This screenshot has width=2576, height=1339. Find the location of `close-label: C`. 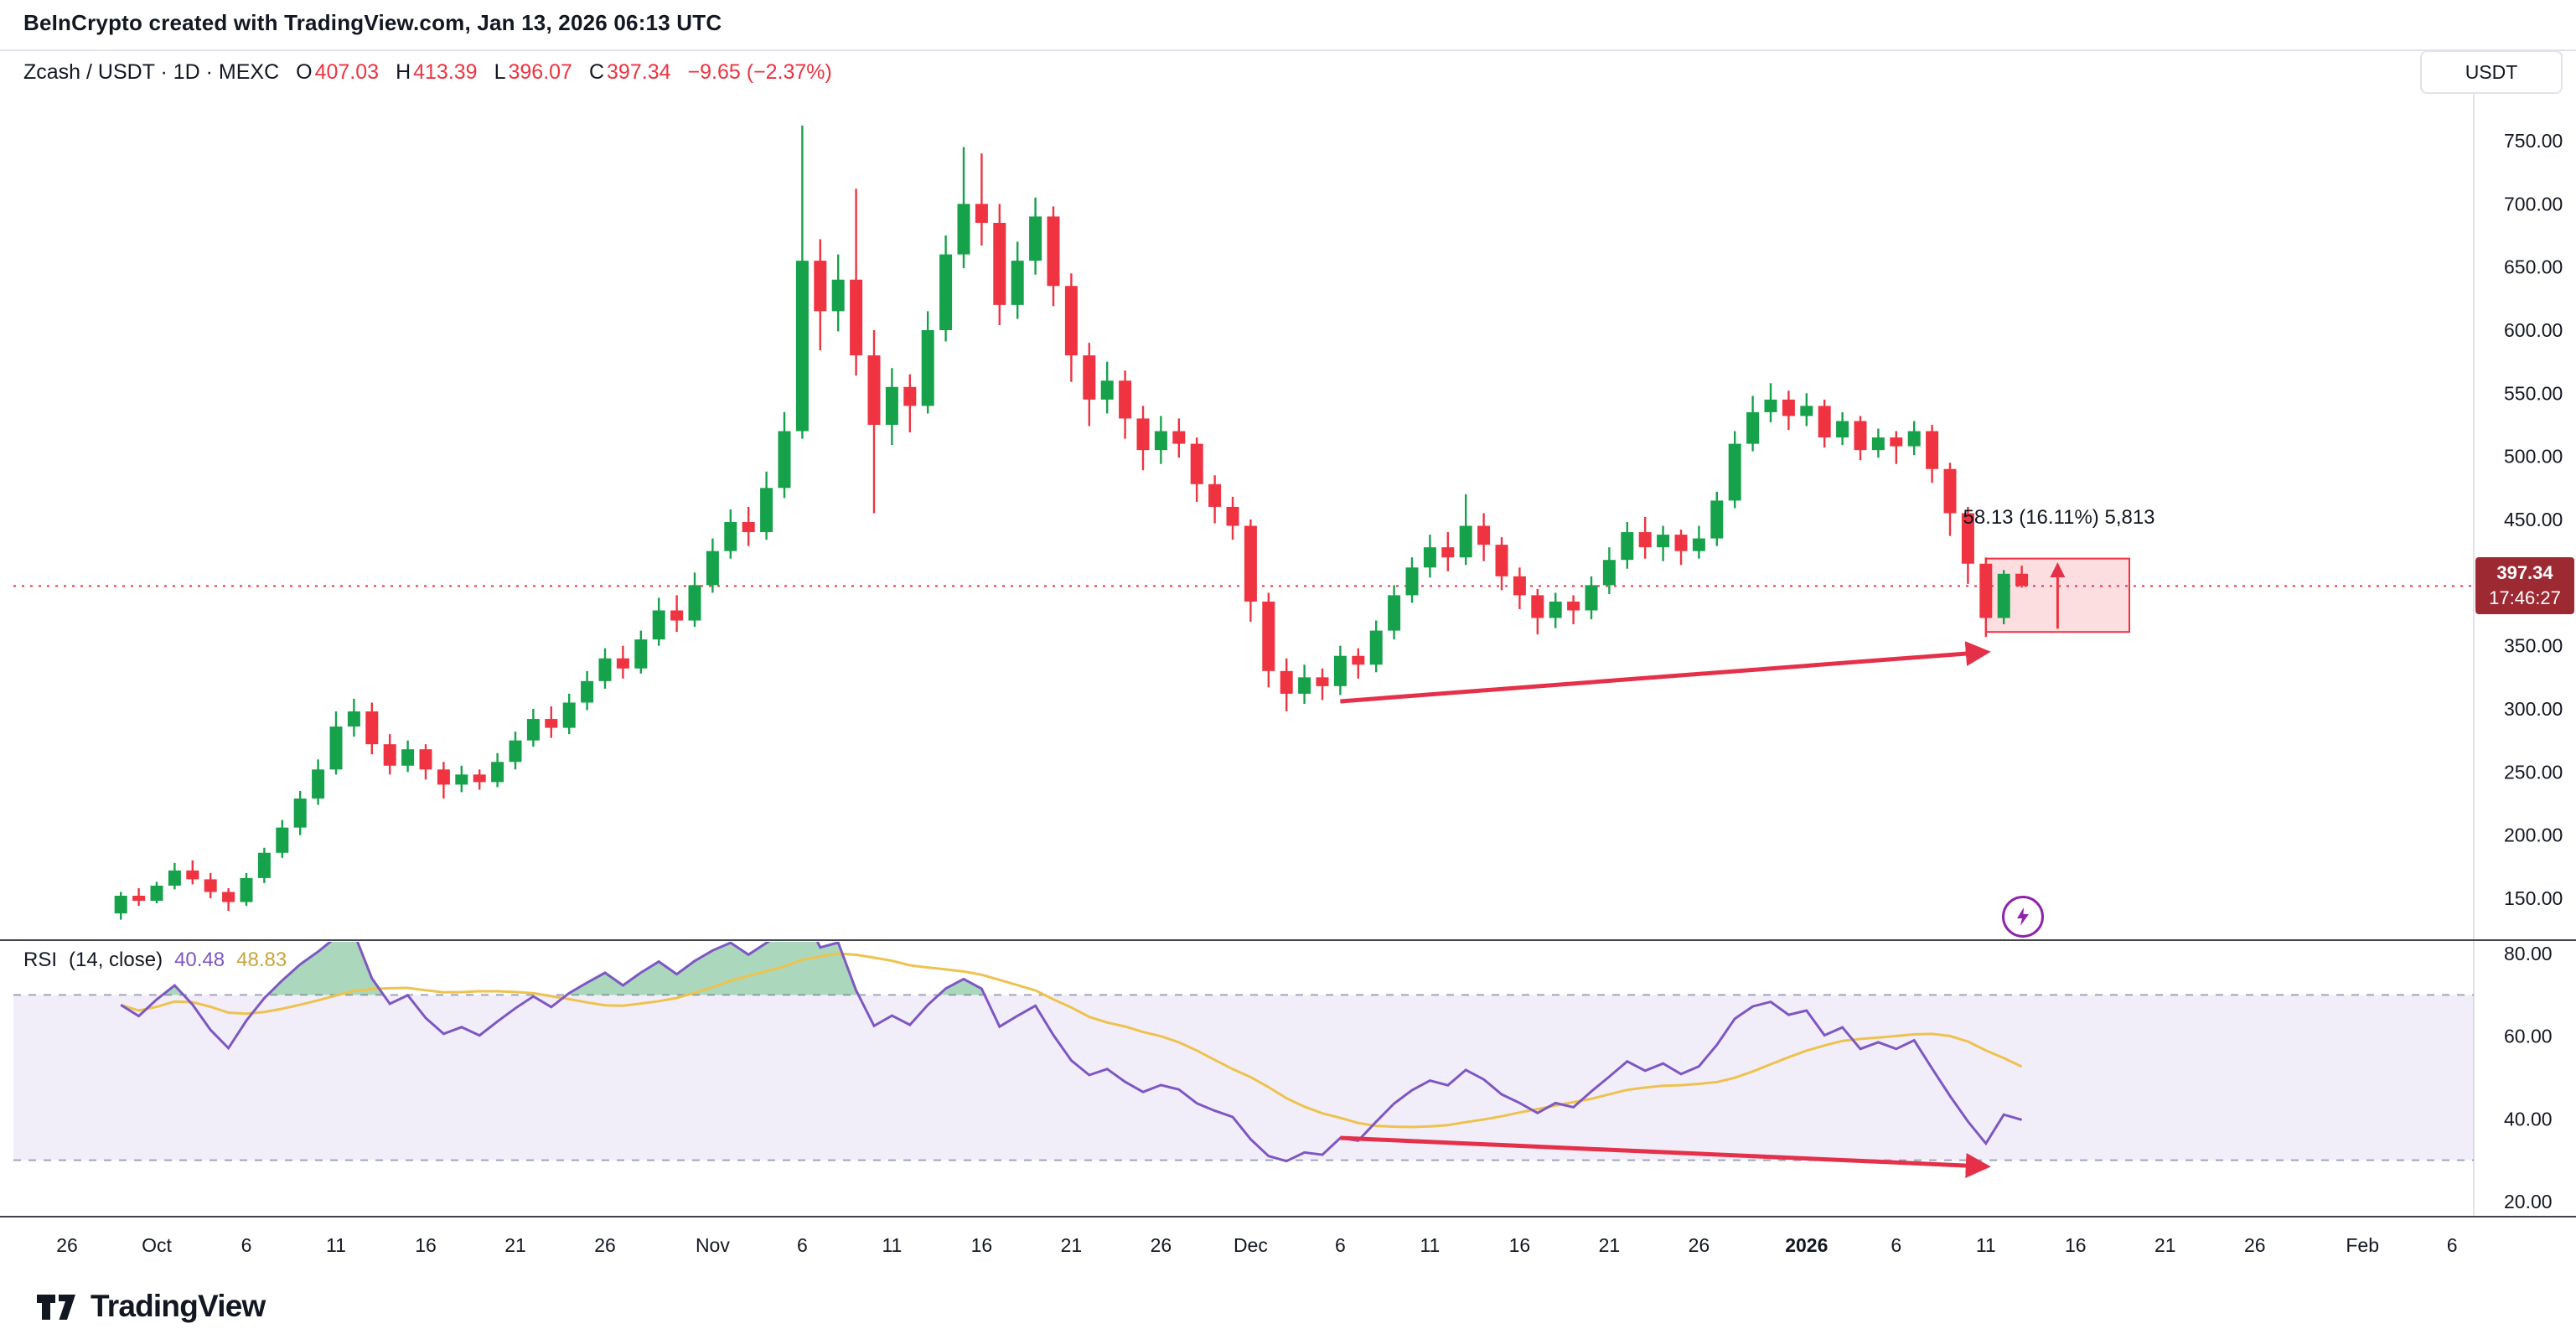

close-label: C is located at coordinates (596, 72).